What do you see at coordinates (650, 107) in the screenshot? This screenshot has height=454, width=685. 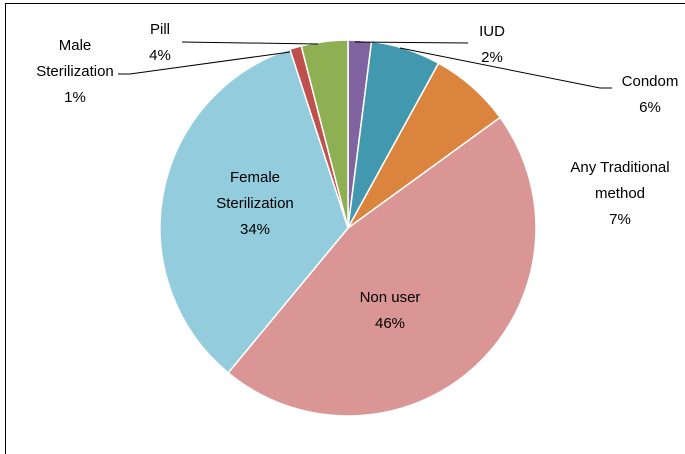 I see `value-label: 6%` at bounding box center [650, 107].